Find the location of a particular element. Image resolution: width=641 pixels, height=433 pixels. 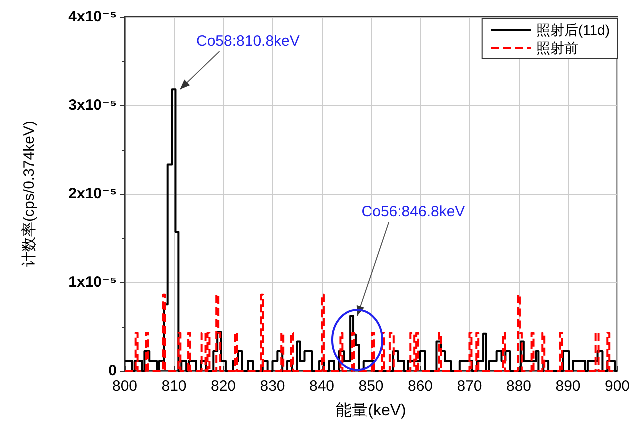

legend-label: 照射后(11d) is located at coordinates (573, 30).